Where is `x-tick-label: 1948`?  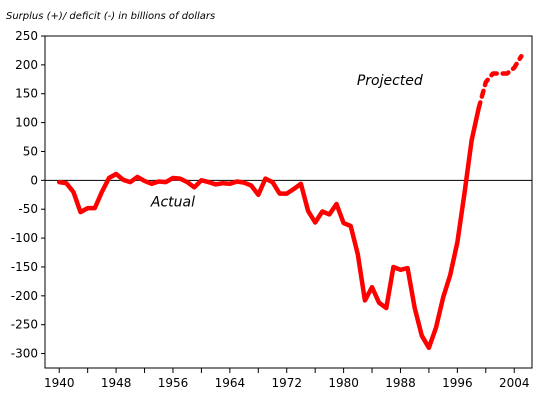 x-tick-label: 1948 is located at coordinates (116, 383).